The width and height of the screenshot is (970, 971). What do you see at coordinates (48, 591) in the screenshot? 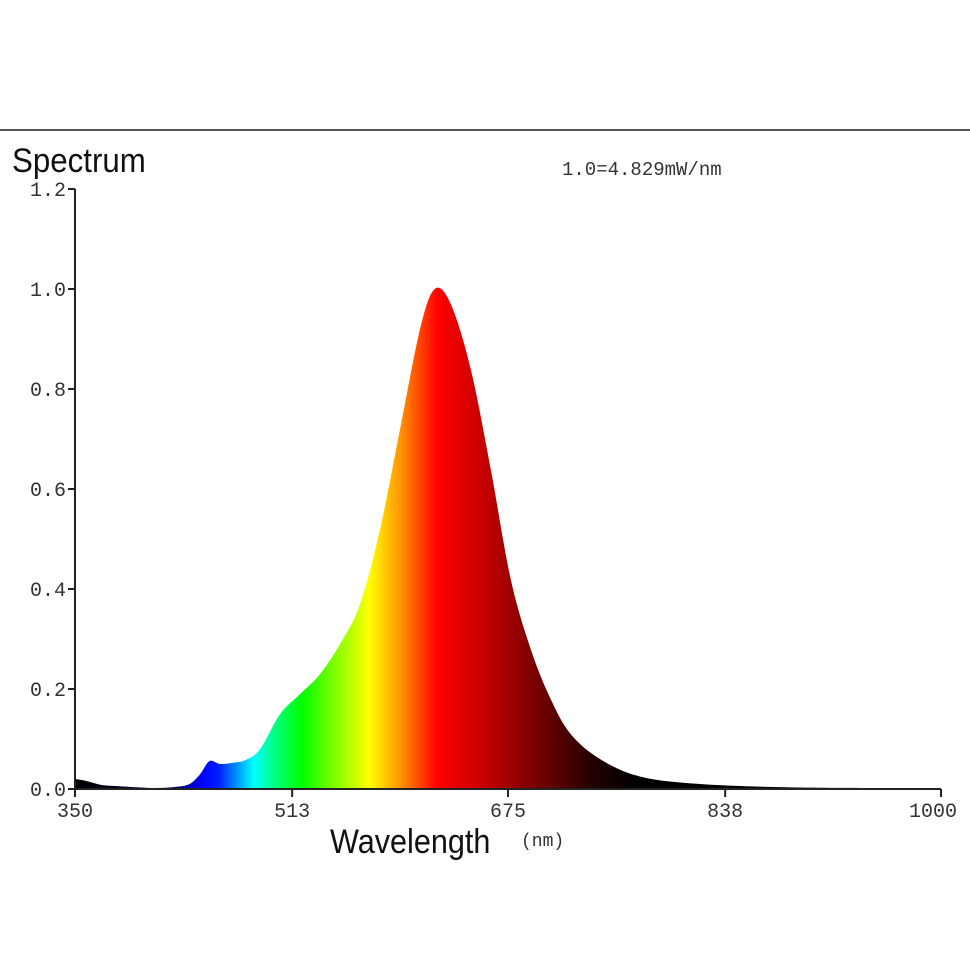
I see `y-tick-label: 0.4` at bounding box center [48, 591].